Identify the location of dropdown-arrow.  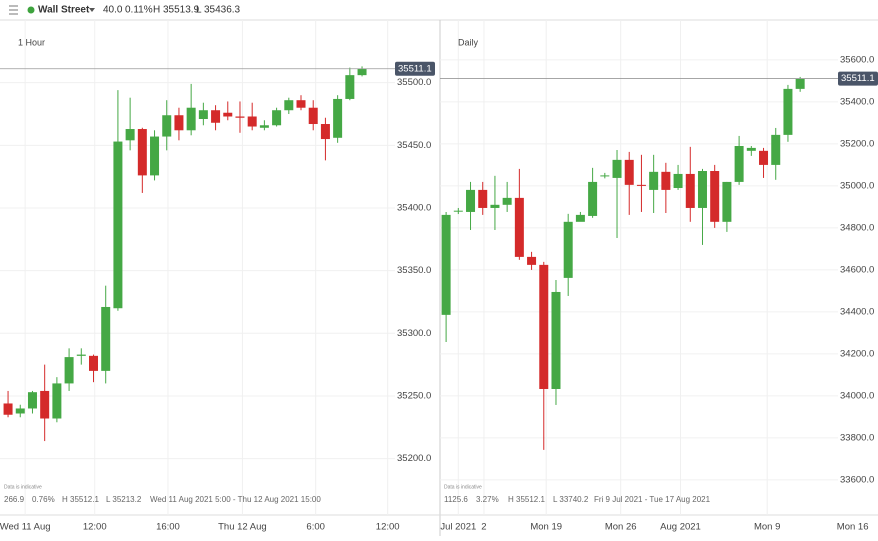
(92, 10).